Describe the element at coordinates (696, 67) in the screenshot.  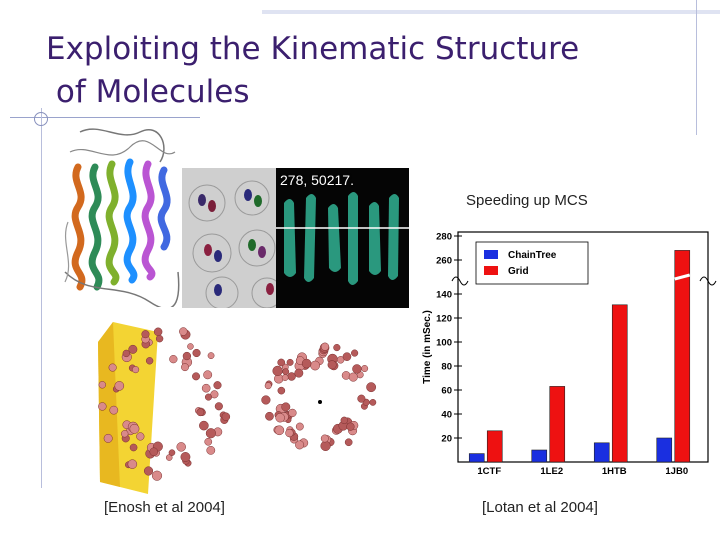
I see `right-rule` at that location.